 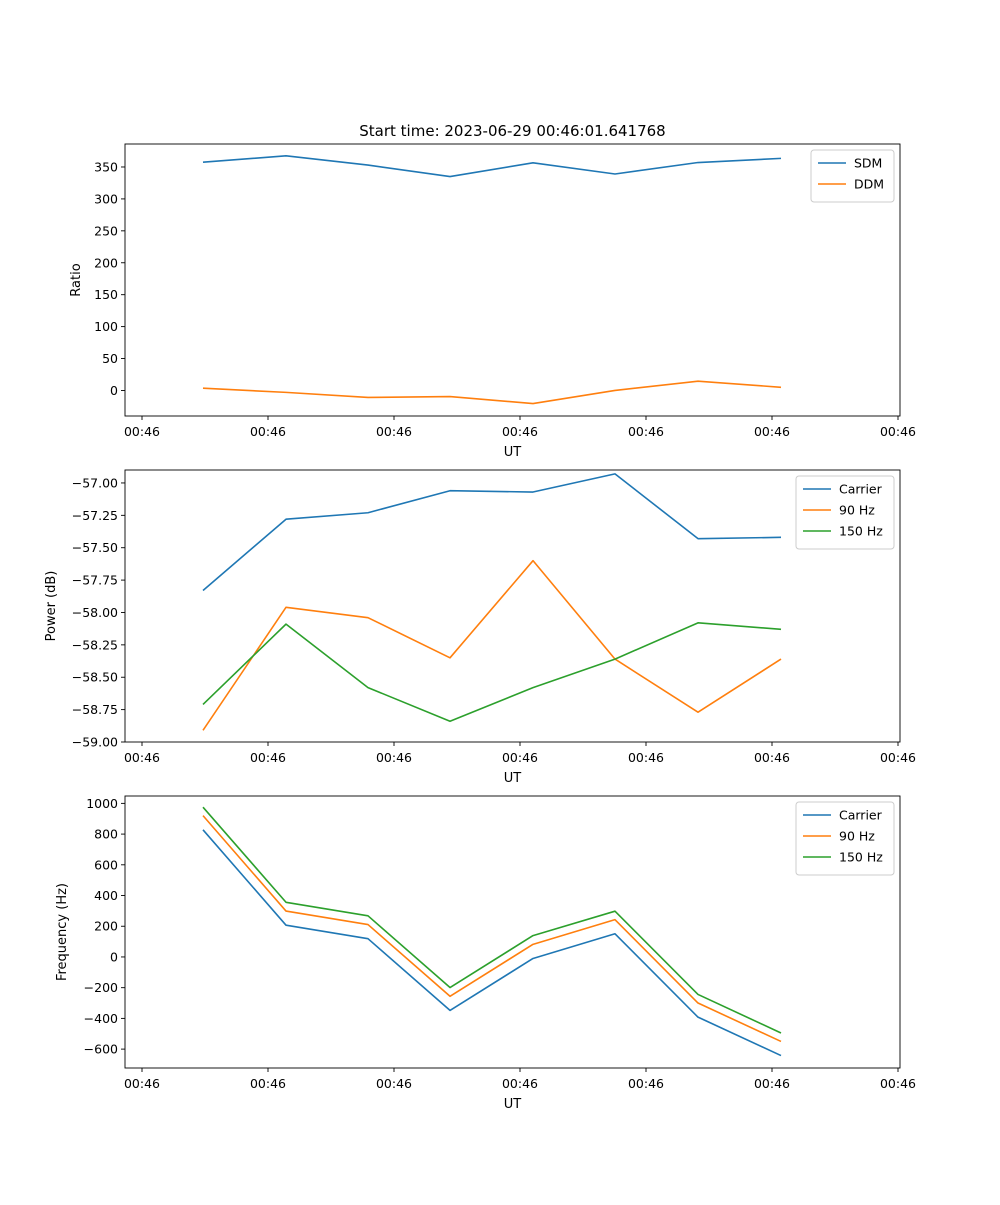 What do you see at coordinates (95, 482) in the screenshot?
I see `y-tick-label: −57.00` at bounding box center [95, 482].